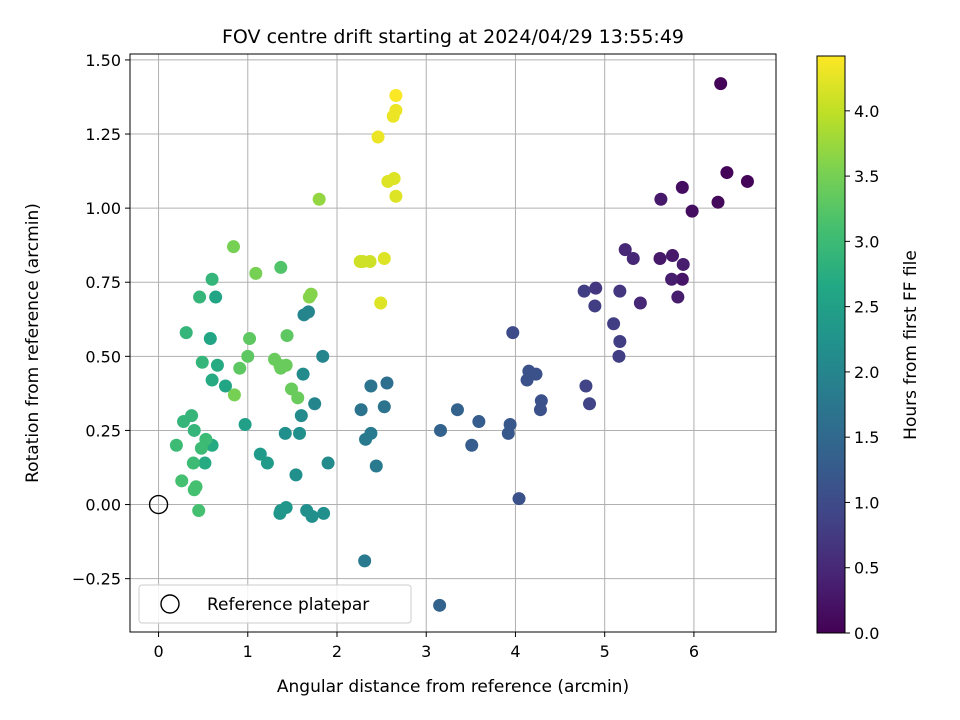  I want to click on y-axis-label: Rotation from reference (arcmin), so click(33, 343).